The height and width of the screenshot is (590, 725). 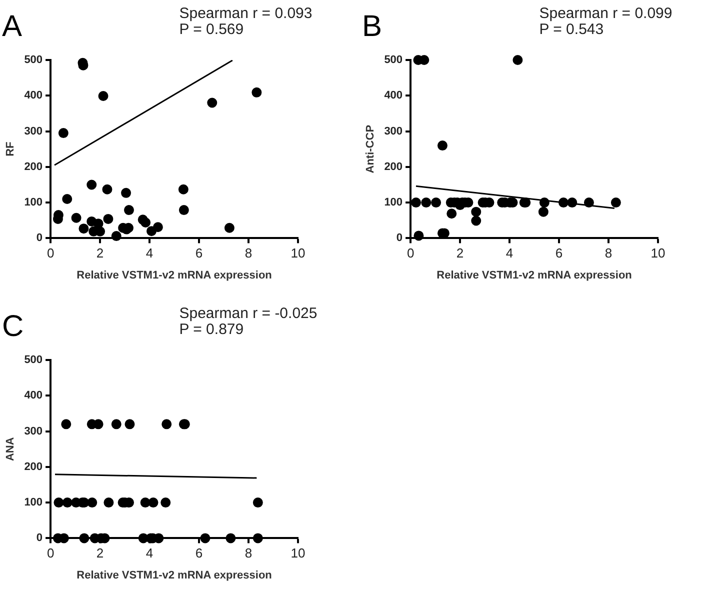 What do you see at coordinates (248, 313) in the screenshot?
I see `text: Spearman r = -0.025` at bounding box center [248, 313].